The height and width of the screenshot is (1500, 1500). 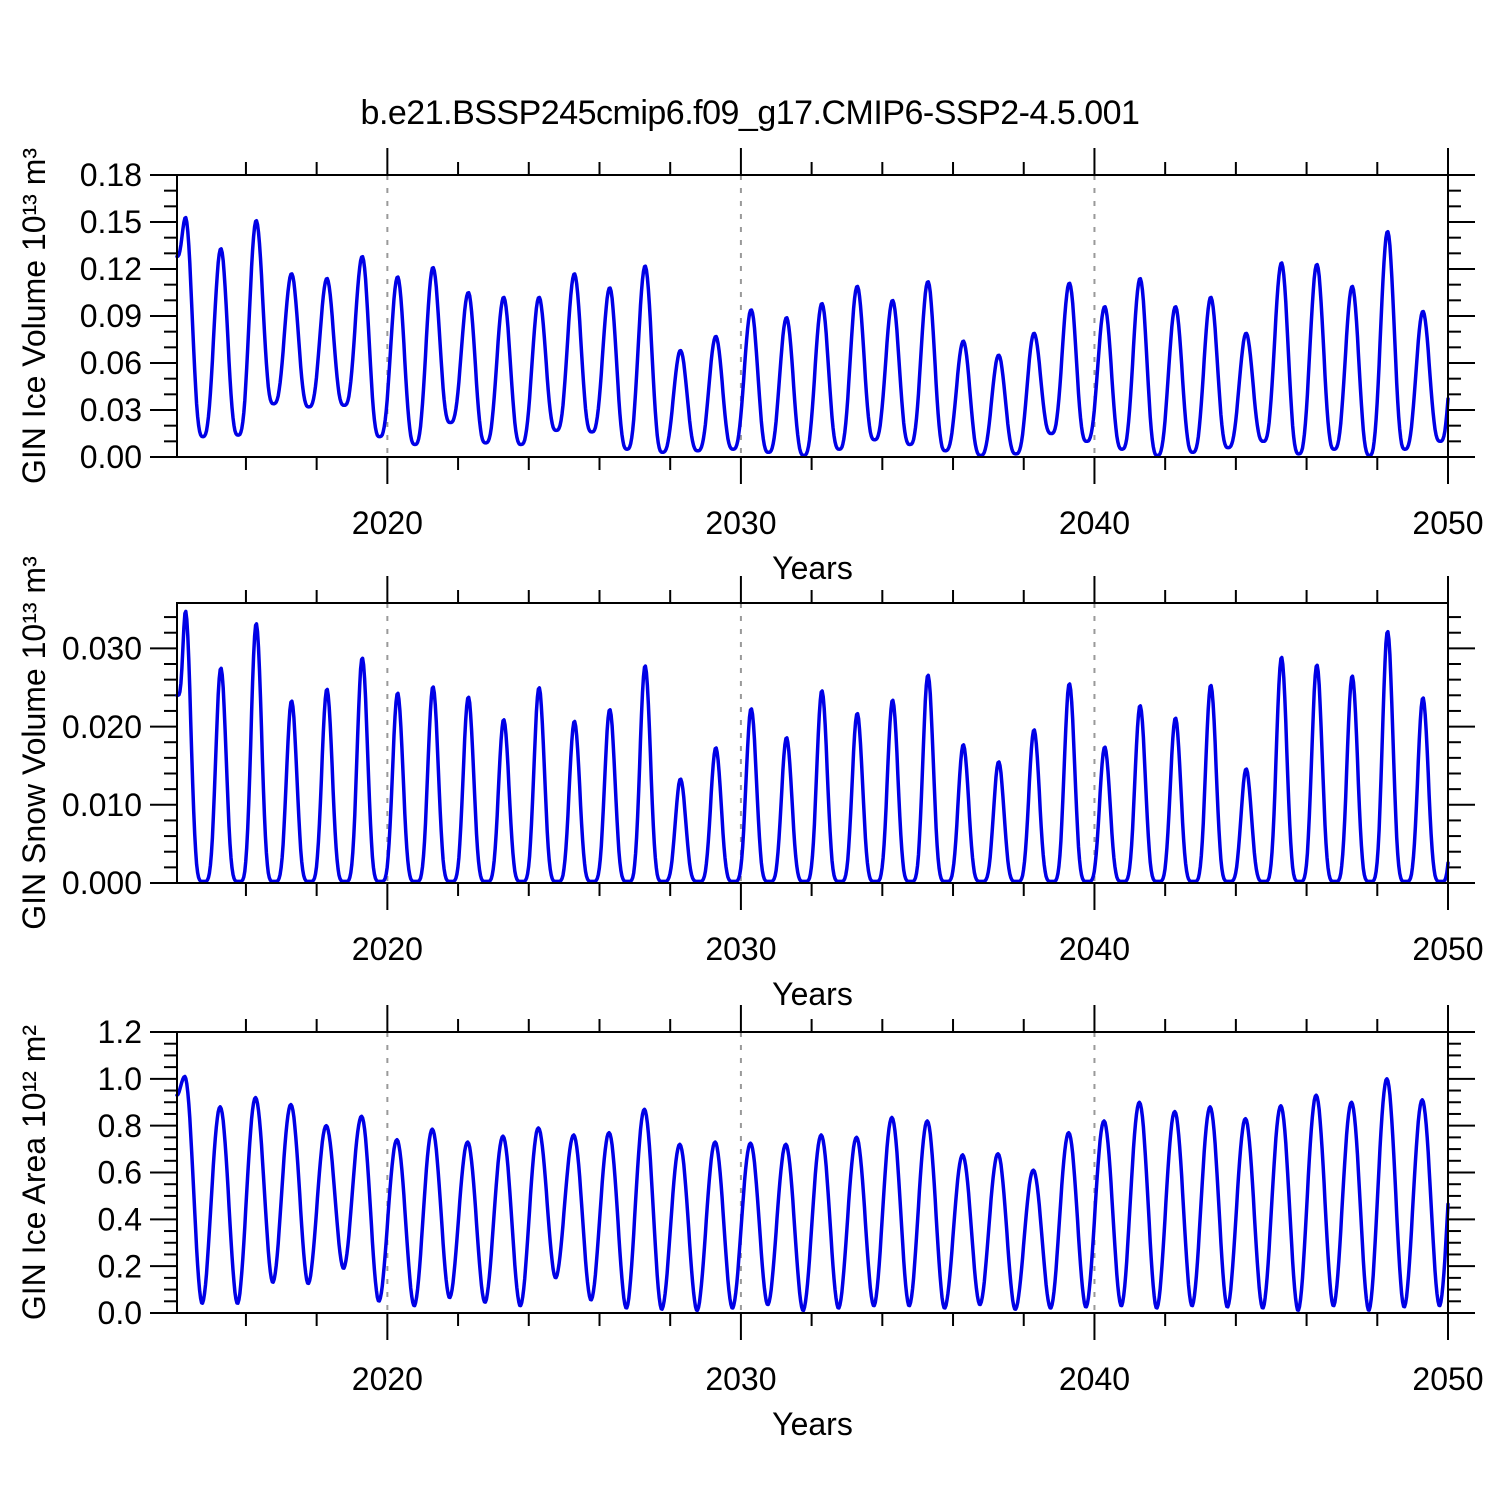 I want to click on y-tick-label: 0.010, so click(x=102, y=805).